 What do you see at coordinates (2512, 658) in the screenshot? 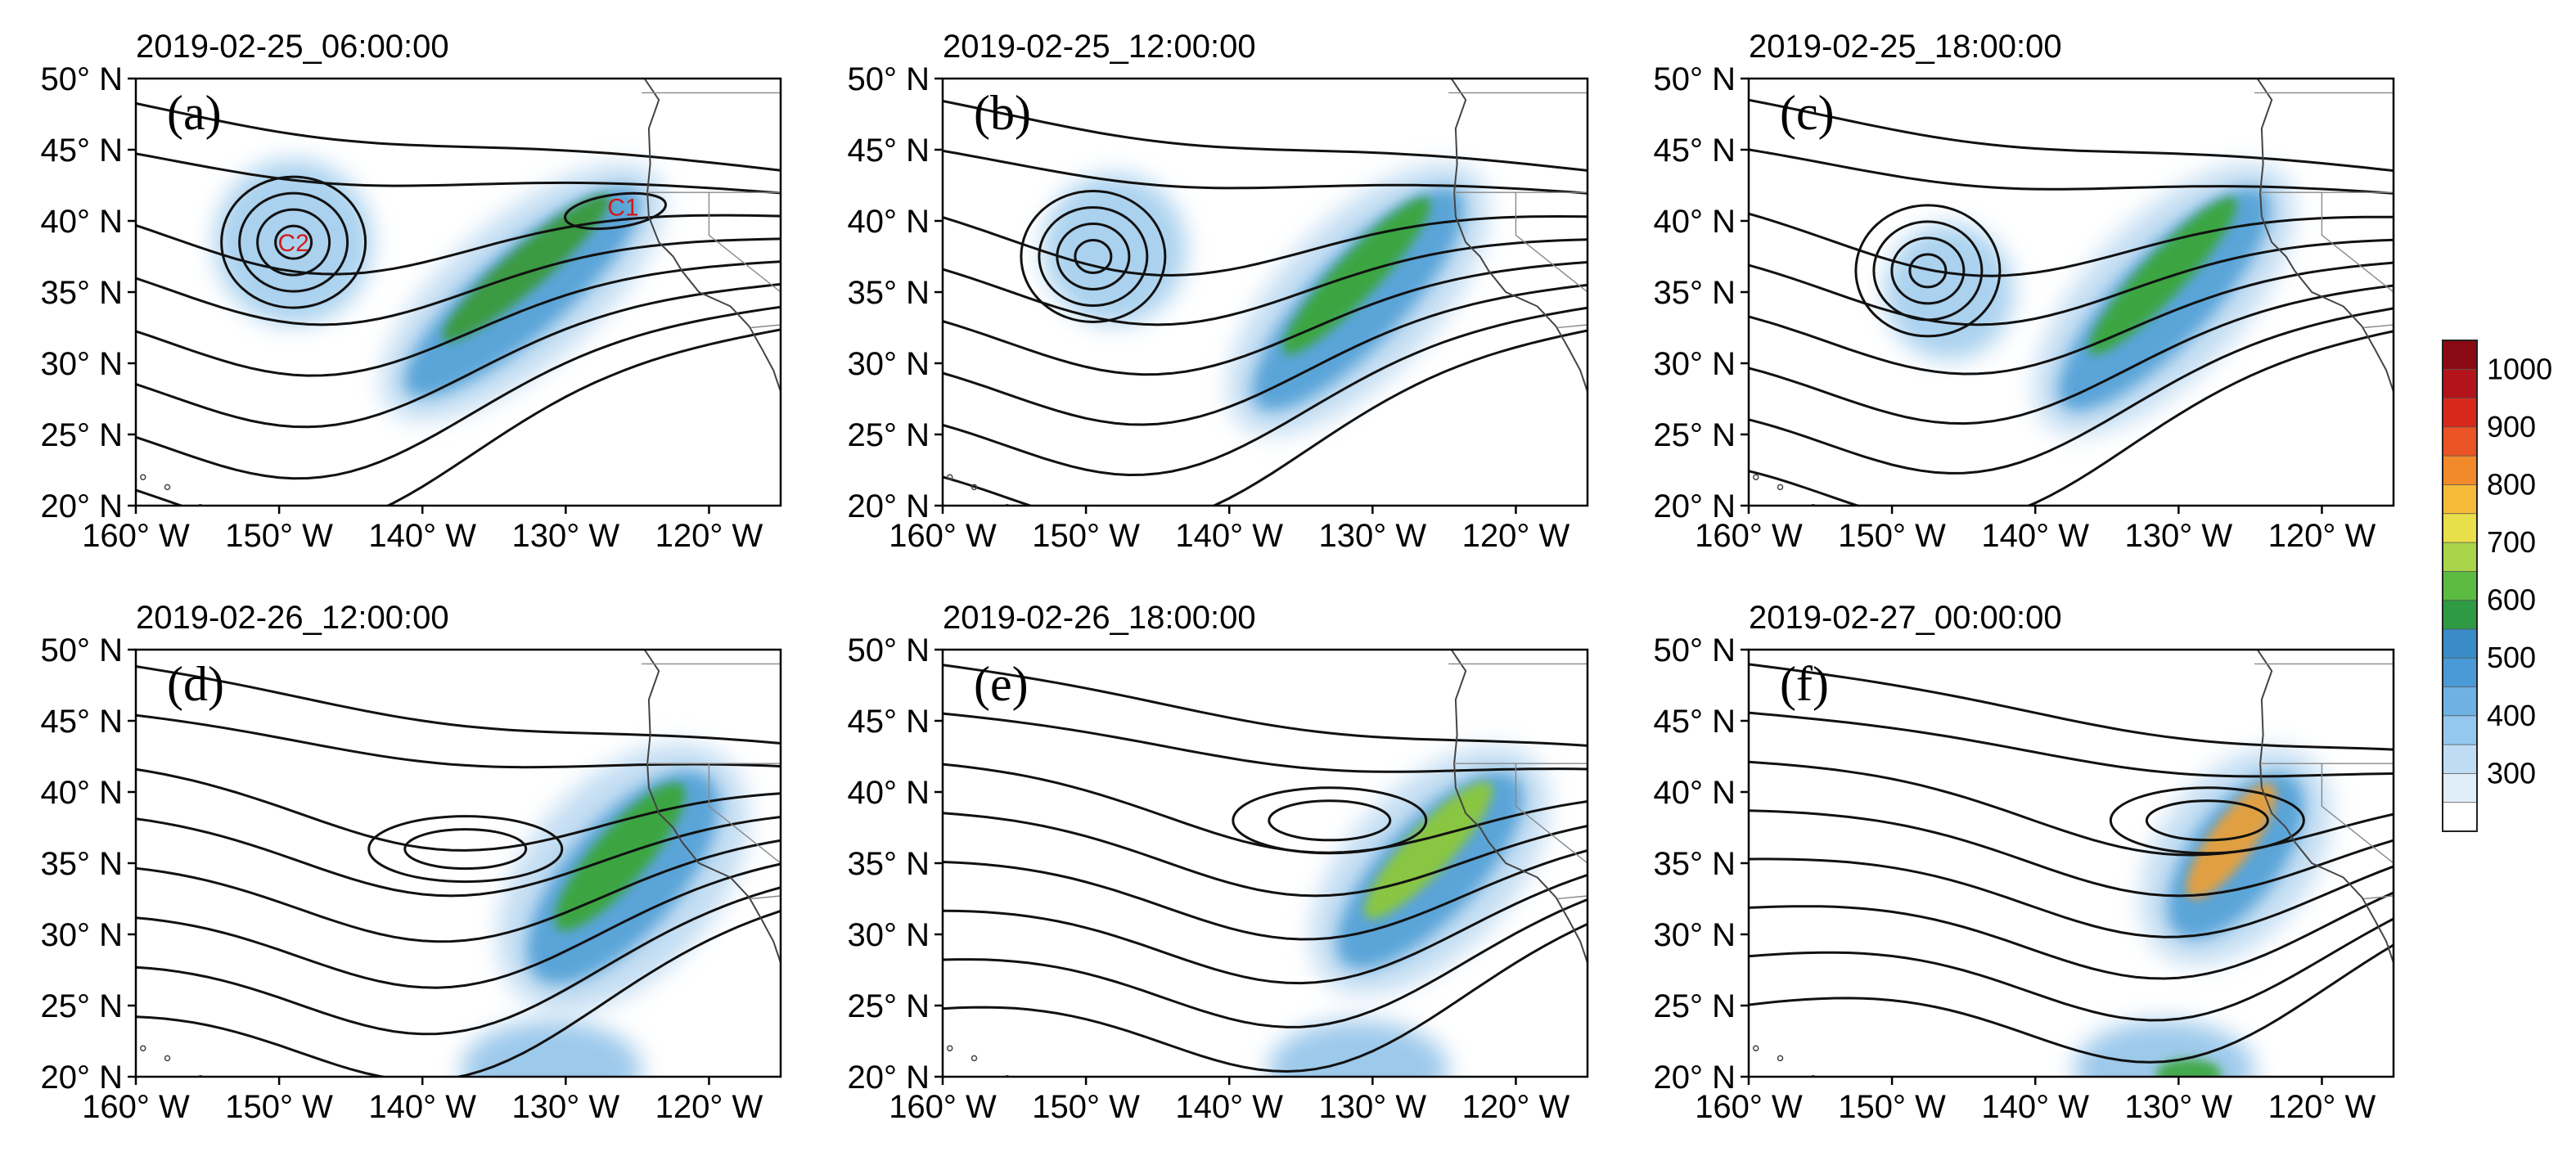
I see `colorbar-label: 500` at bounding box center [2512, 658].